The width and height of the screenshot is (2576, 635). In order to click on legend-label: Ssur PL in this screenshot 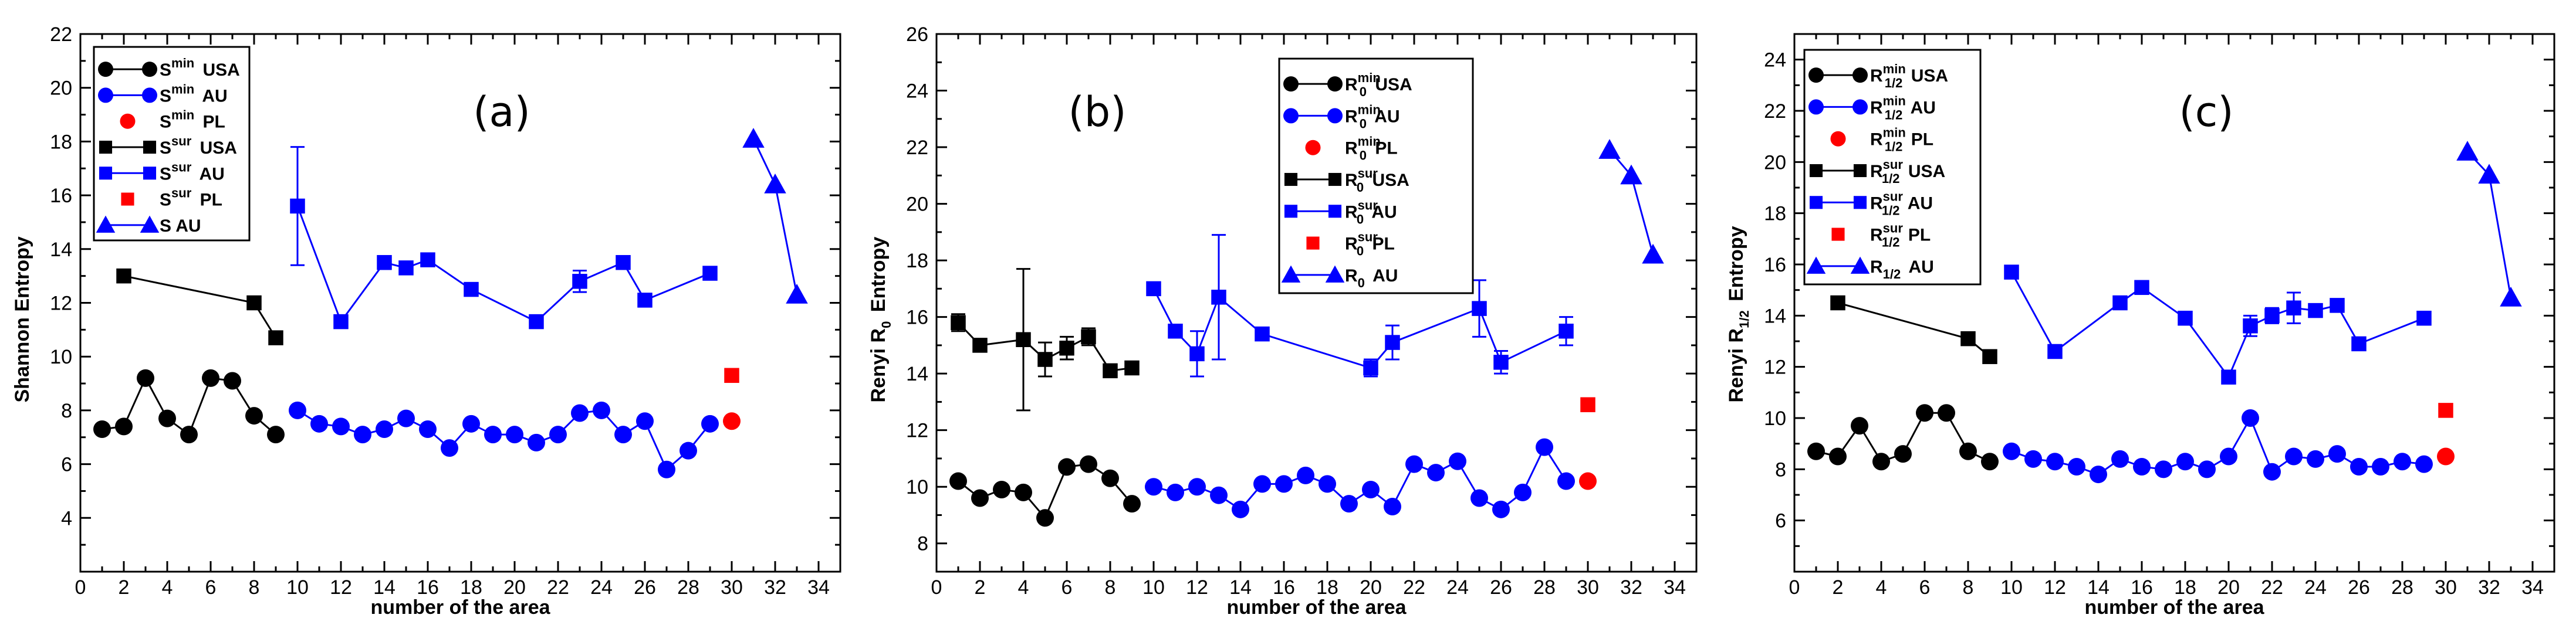, I will do `click(191, 198)`.